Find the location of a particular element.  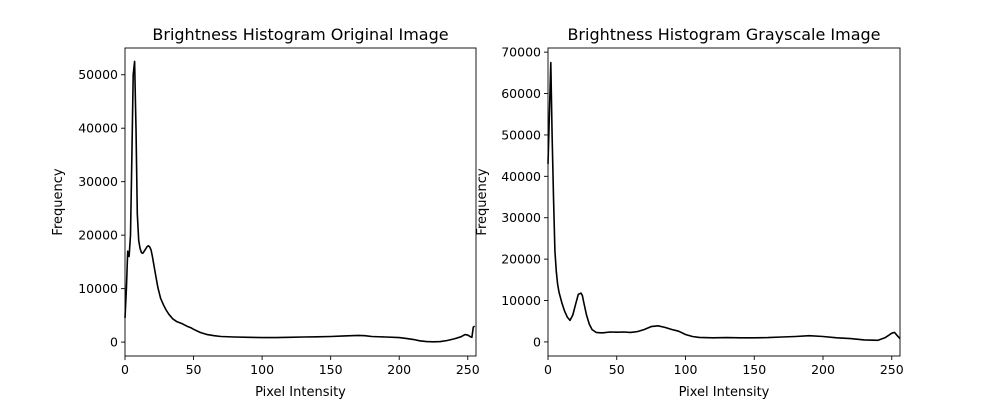

chart-title: Brightness Histogram Grayscale Image is located at coordinates (723, 34).